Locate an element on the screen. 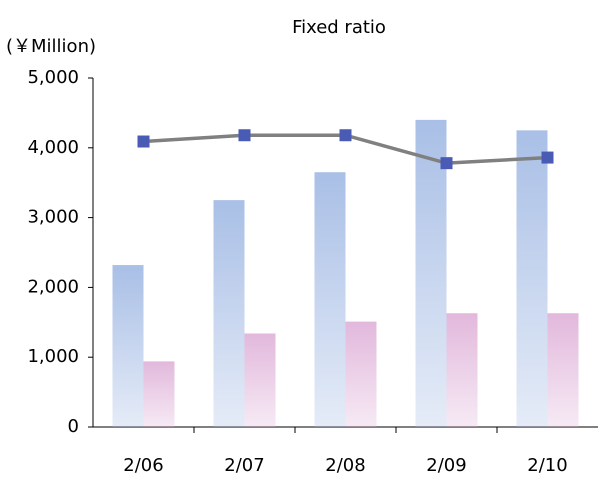 The width and height of the screenshot is (598, 481). y-tick-label: 5,000 is located at coordinates (53, 77).